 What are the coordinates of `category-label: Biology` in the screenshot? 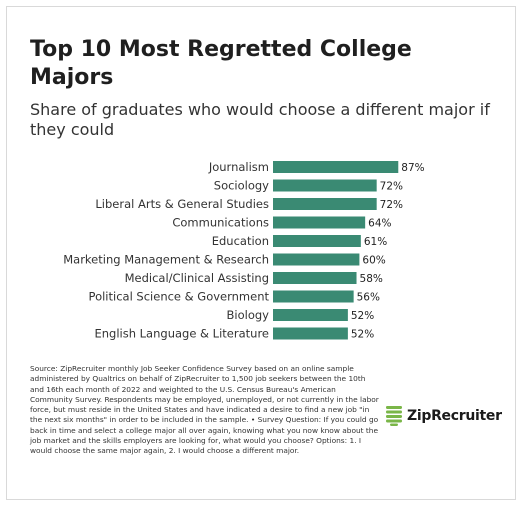 It's located at (248, 315).